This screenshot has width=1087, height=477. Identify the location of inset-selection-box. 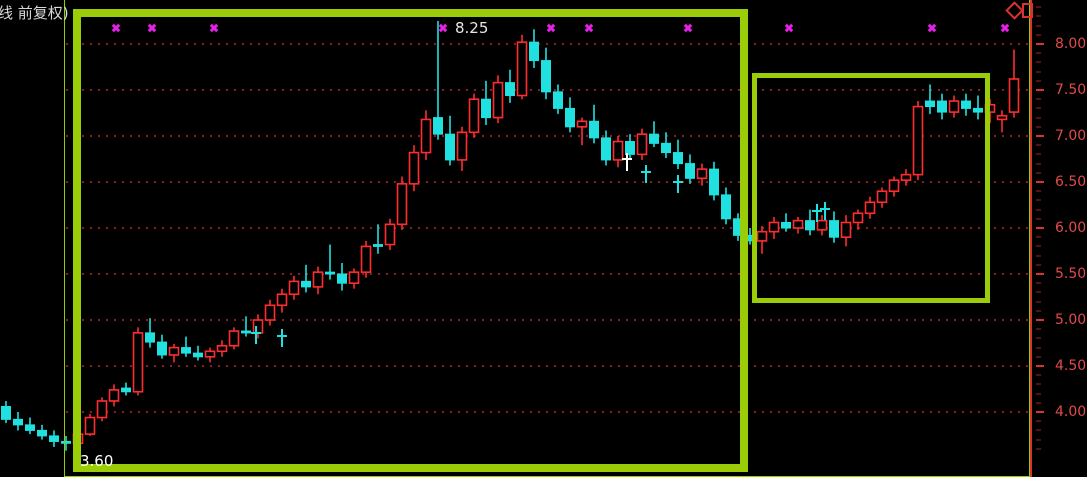
(871, 188).